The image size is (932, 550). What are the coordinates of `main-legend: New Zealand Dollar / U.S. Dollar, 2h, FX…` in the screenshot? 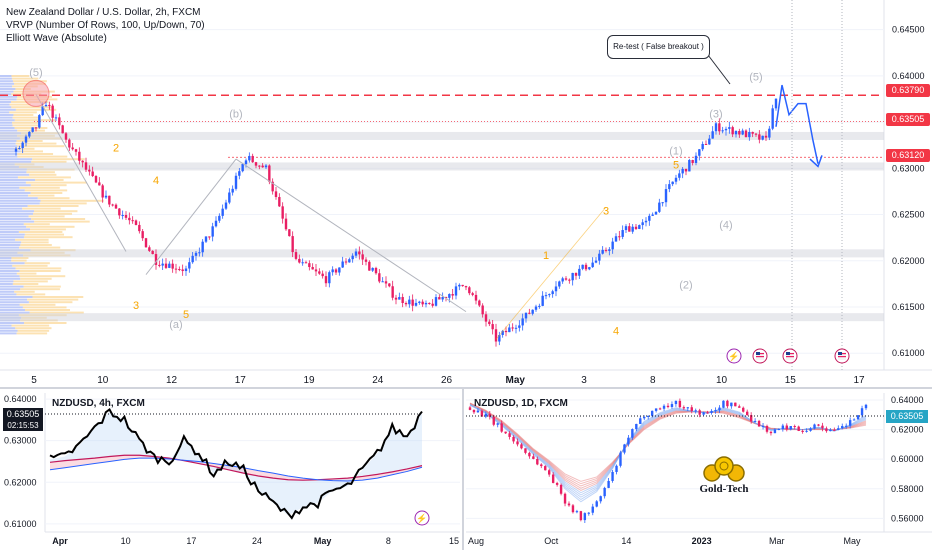 It's located at (105, 25).